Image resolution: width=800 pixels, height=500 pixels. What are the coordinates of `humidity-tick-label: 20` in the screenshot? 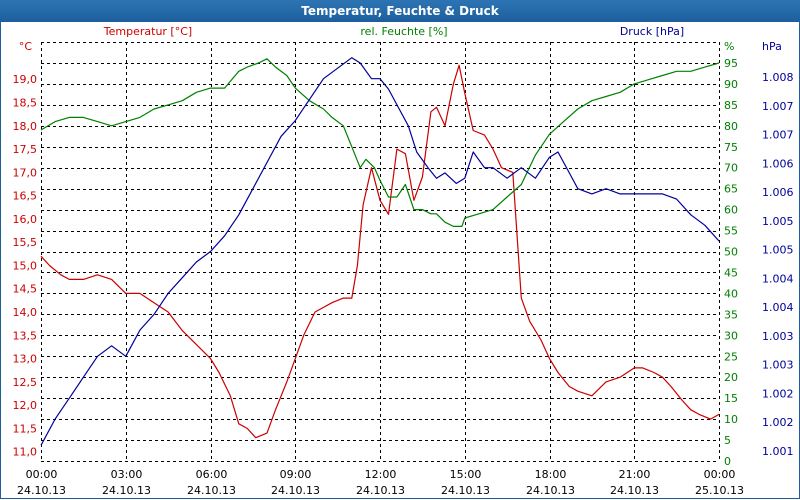 It's located at (731, 377).